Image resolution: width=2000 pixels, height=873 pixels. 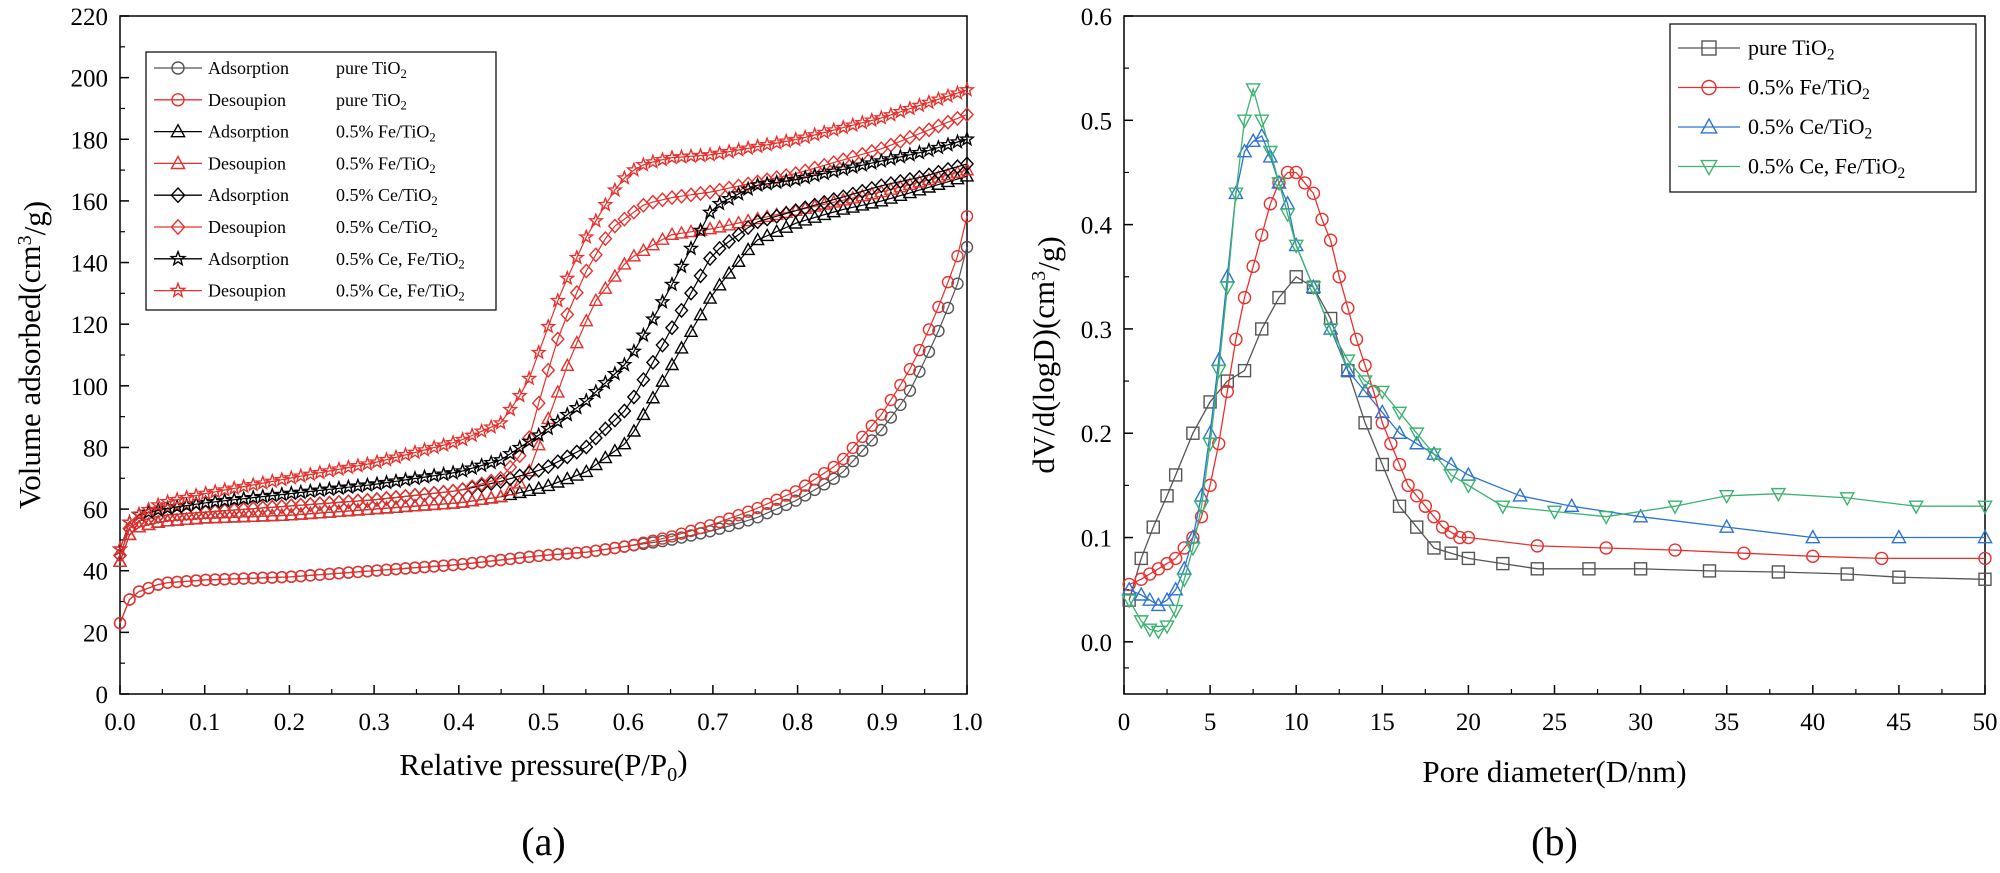 I want to click on x-tick-label: 15, so click(x=1382, y=722).